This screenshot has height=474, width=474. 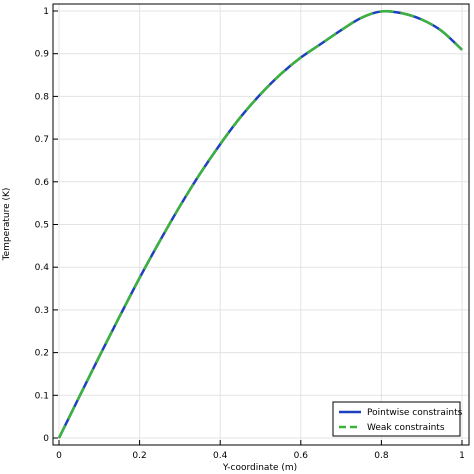 What do you see at coordinates (381, 456) in the screenshot?
I see `x-tick-label: 0.8` at bounding box center [381, 456].